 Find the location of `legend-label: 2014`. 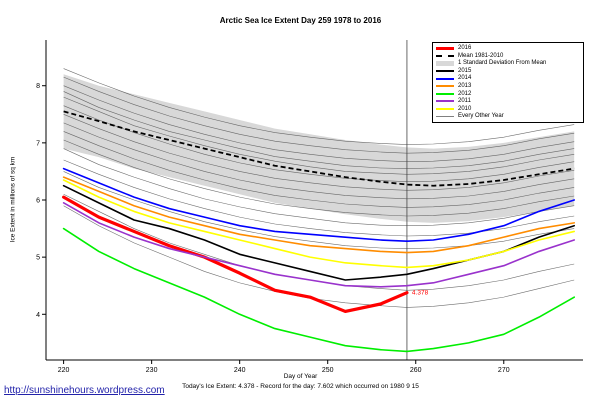

legend-label: 2014 is located at coordinates (465, 78).